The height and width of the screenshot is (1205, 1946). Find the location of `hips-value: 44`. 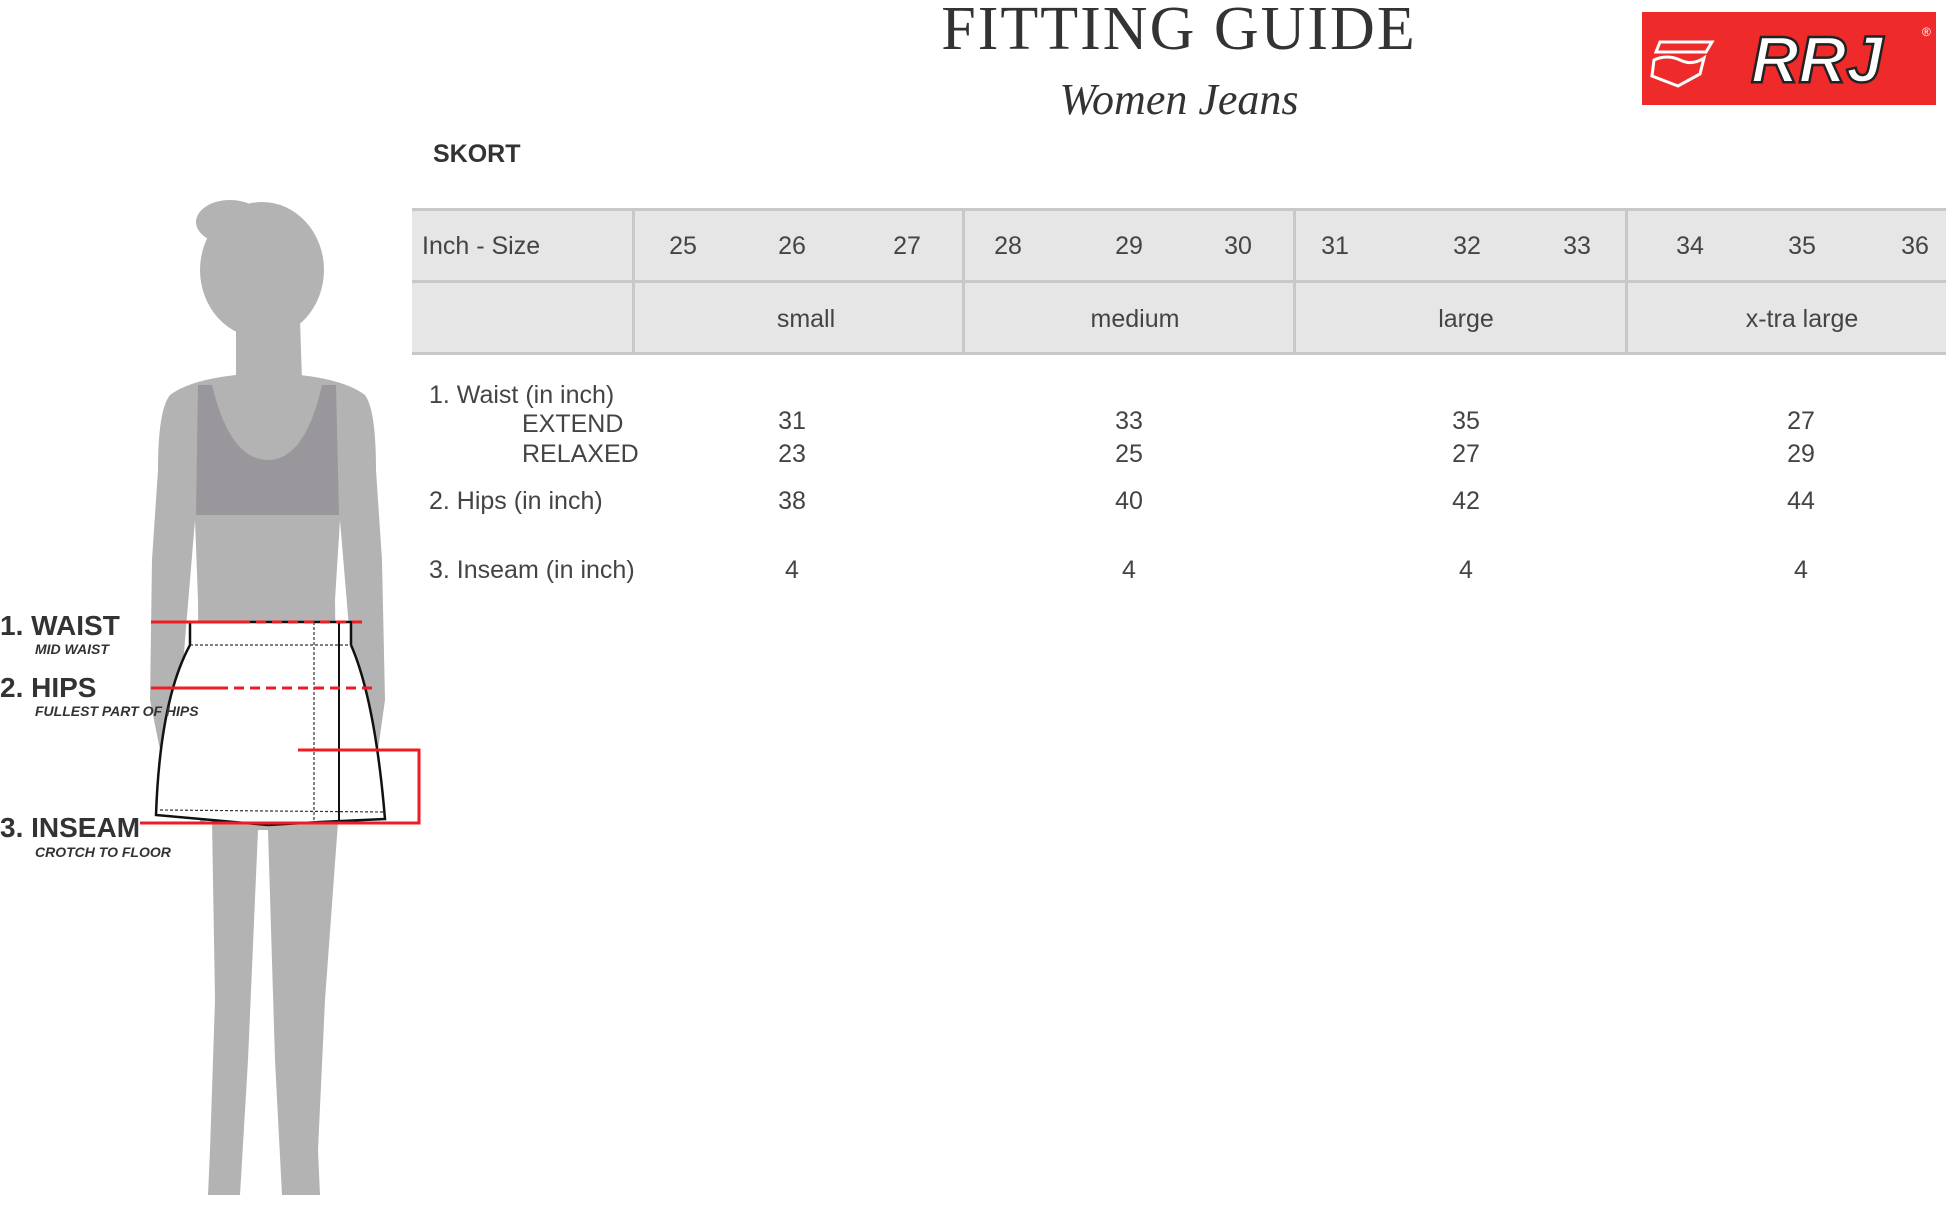

hips-value: 44 is located at coordinates (1801, 501).